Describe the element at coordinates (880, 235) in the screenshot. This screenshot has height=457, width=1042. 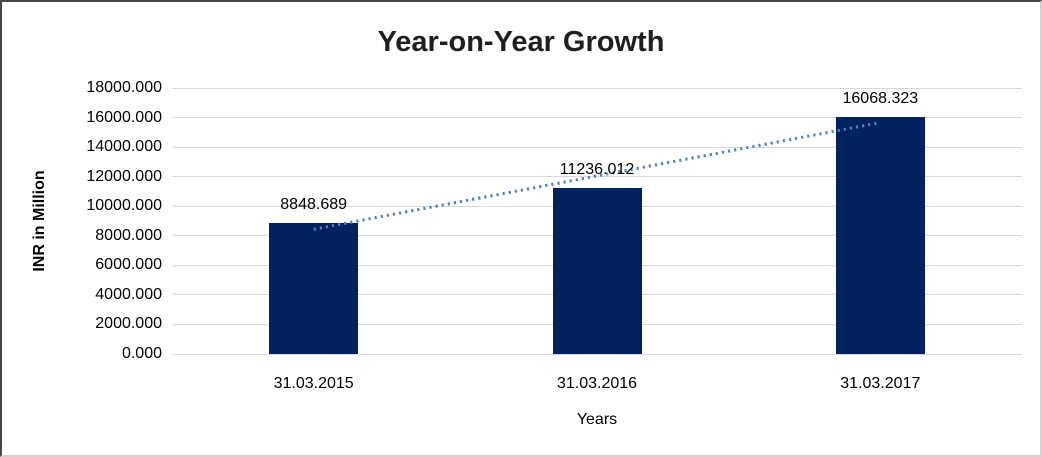
I see `bar-31.03.2017` at that location.